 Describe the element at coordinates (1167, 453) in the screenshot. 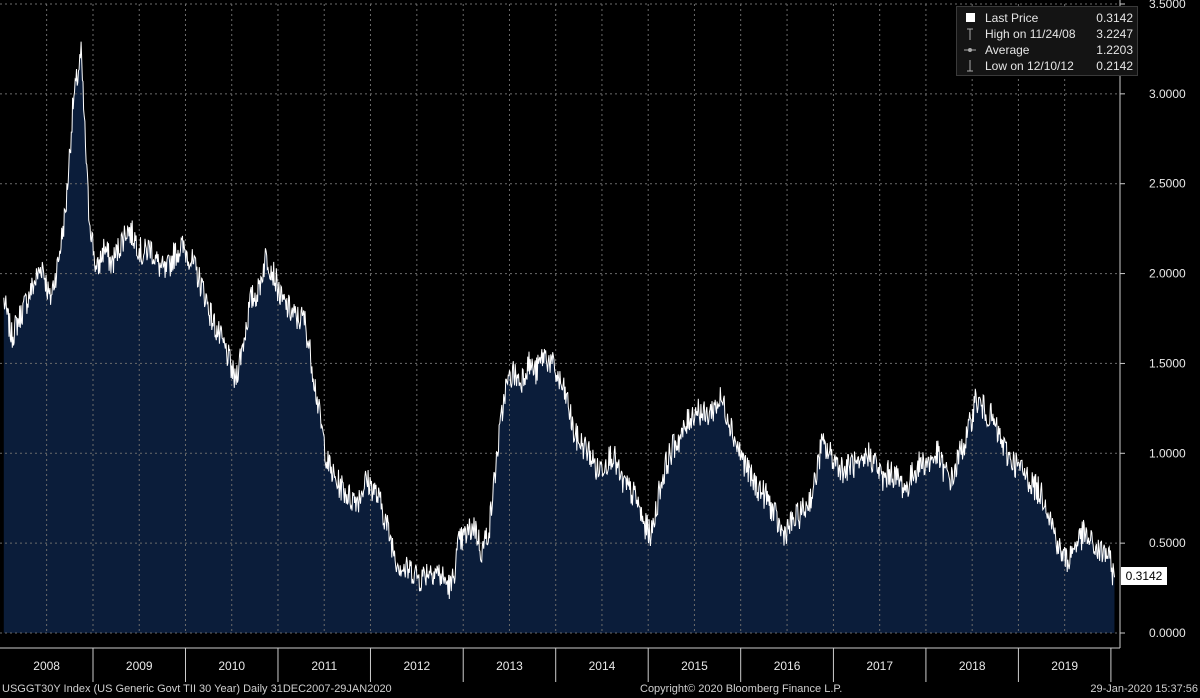

I see `y-tick-label: 1.0000` at that location.